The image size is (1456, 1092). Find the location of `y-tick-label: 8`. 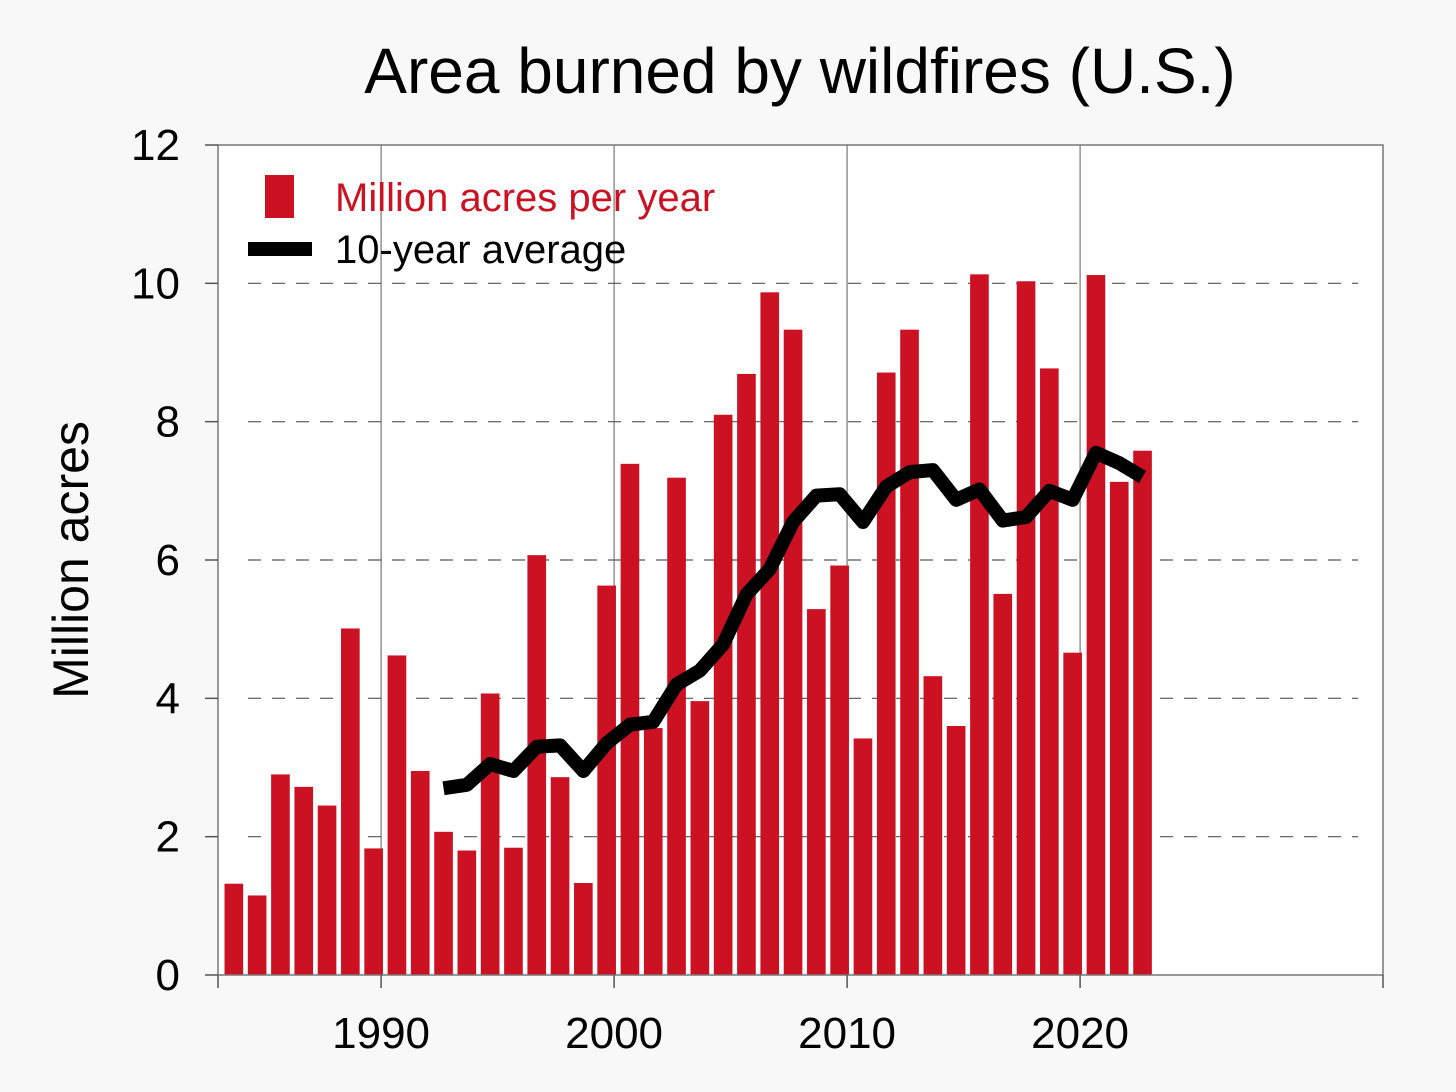

y-tick-label: 8 is located at coordinates (168, 422).